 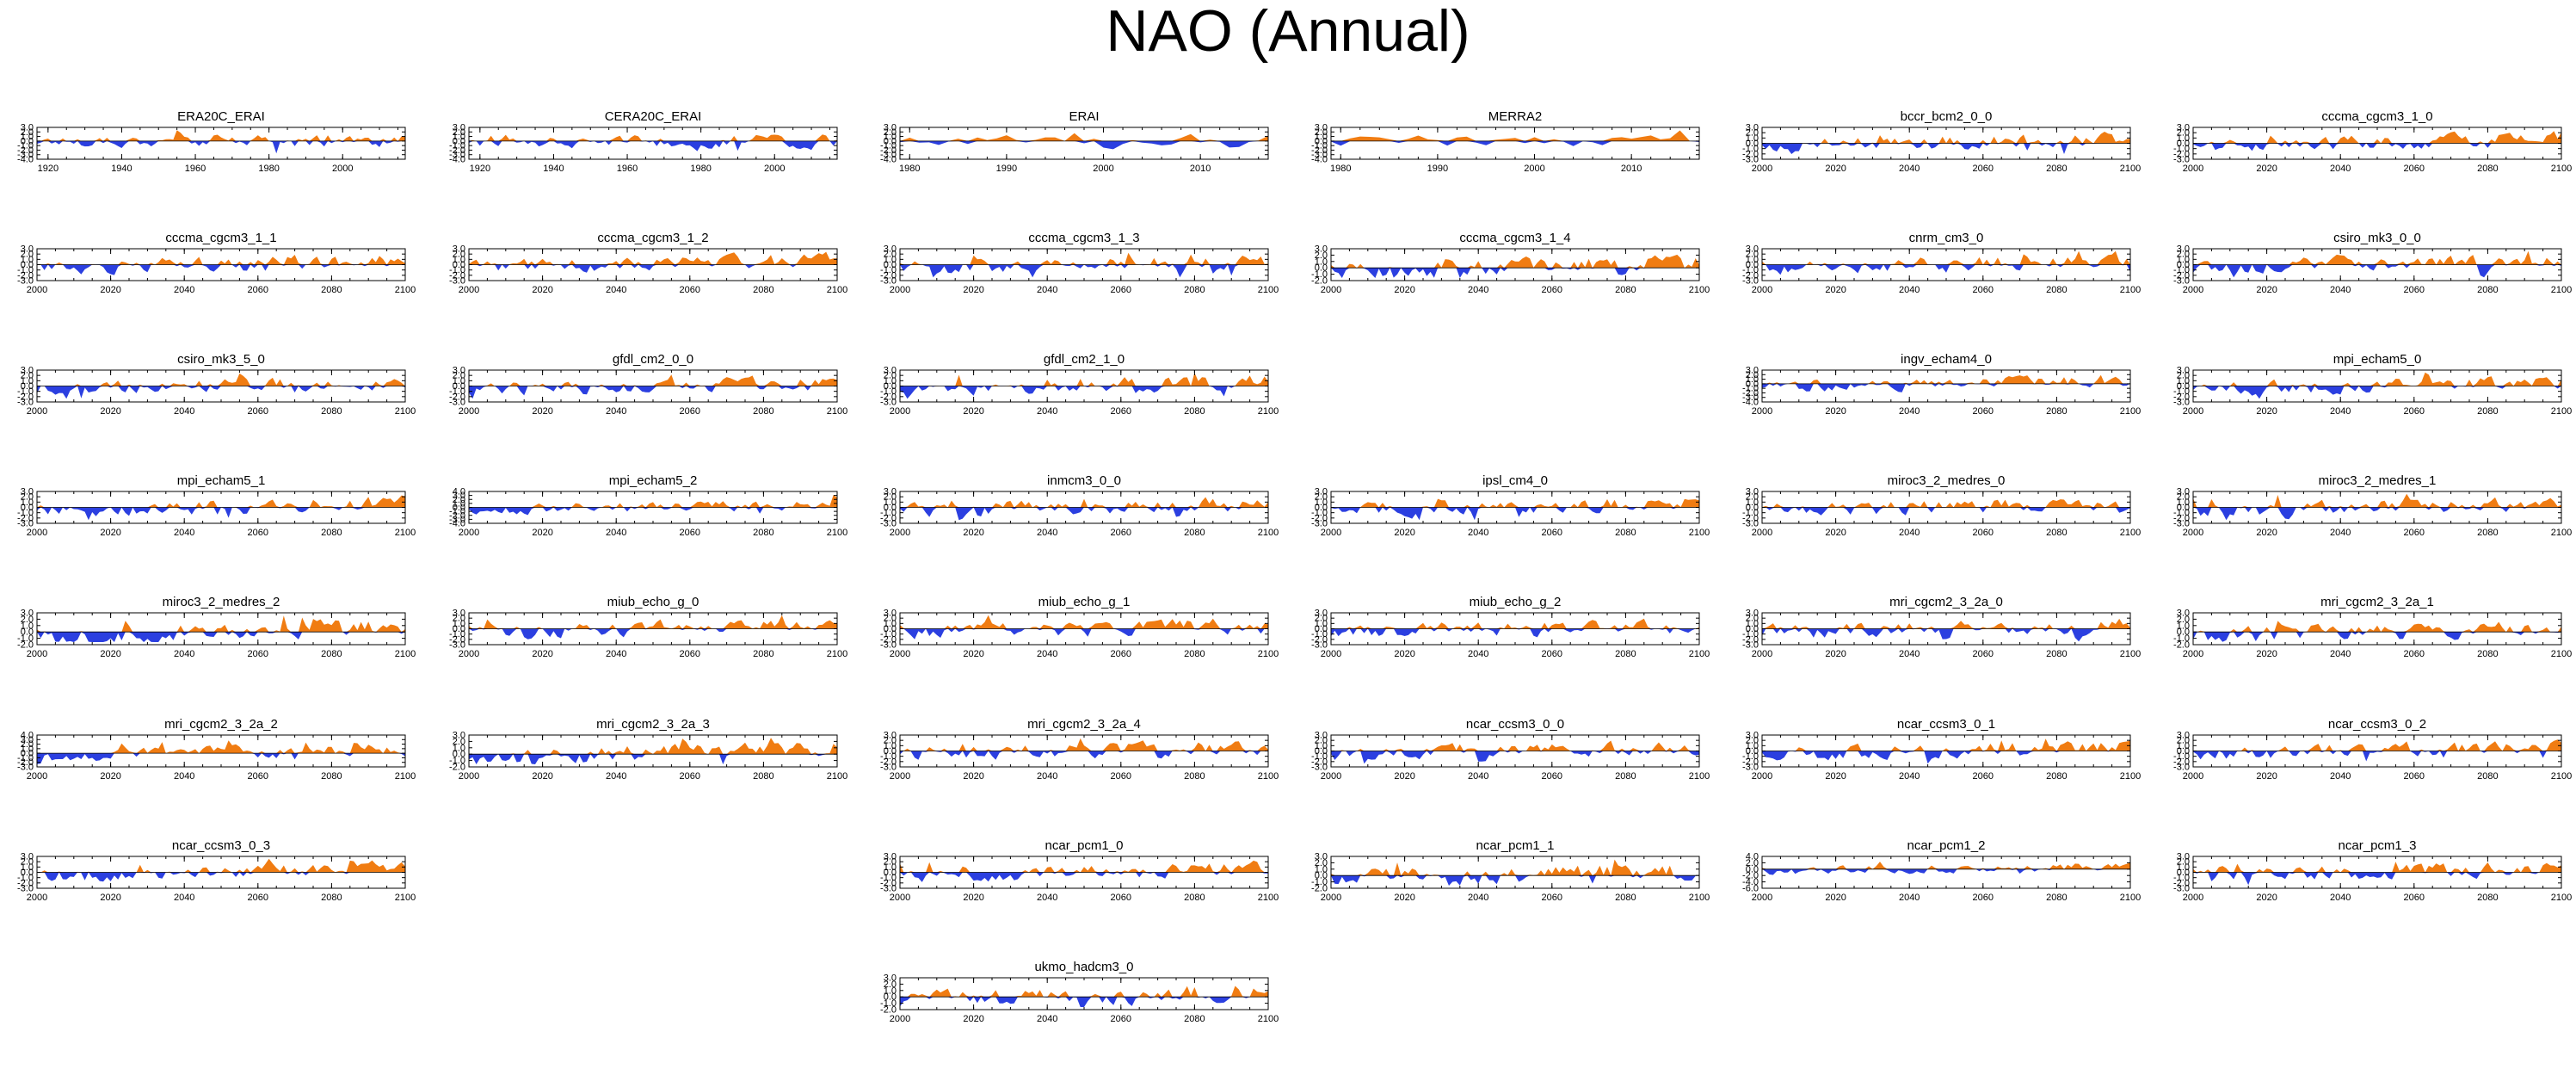 I want to click on panel-title: cccma_cgcm3_1_0, so click(x=2376, y=117).